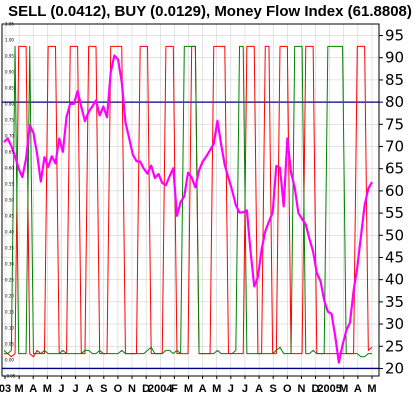 Image resolution: width=420 pixels, height=400 pixels. Describe the element at coordinates (9, 344) in the screenshot. I see `left-tick-label: 0.05` at that location.